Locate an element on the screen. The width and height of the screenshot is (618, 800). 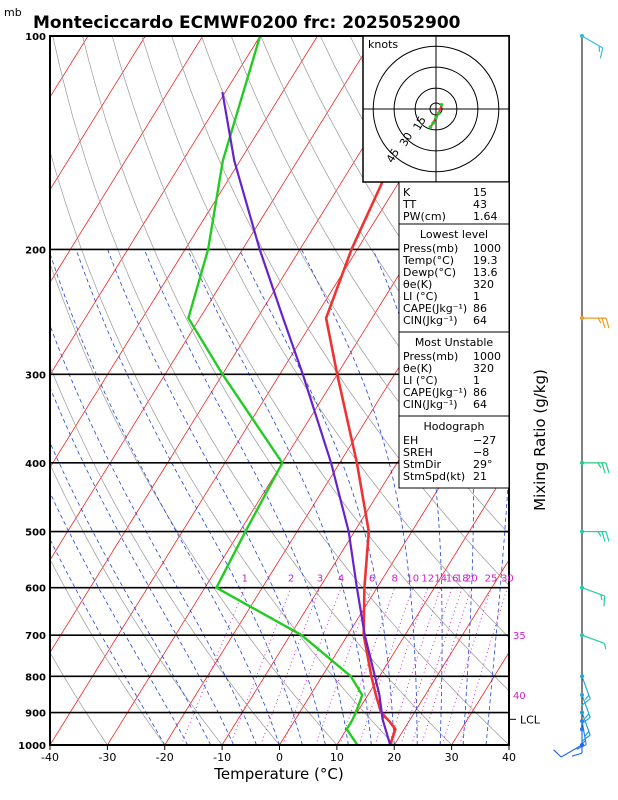
index-name: K is located at coordinates (407, 192).